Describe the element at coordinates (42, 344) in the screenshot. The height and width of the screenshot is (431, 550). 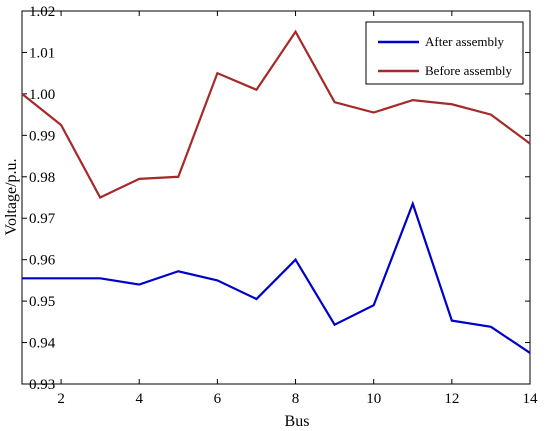
I see `y-tick-label: 0.94` at that location.